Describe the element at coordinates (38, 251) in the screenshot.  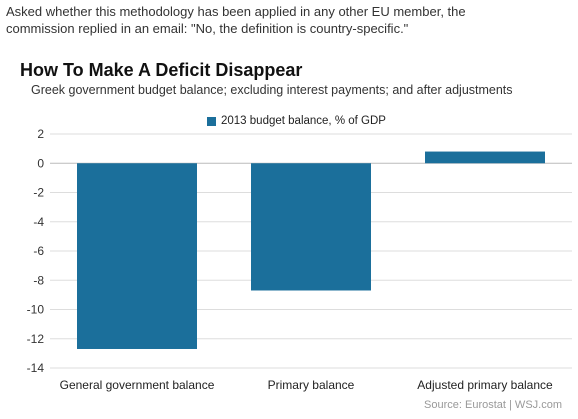
I see `y-tick-label: -6` at that location.